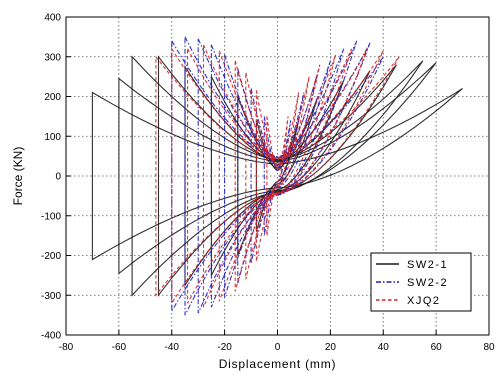  I want to click on x-tick-label: -60, so click(119, 347).